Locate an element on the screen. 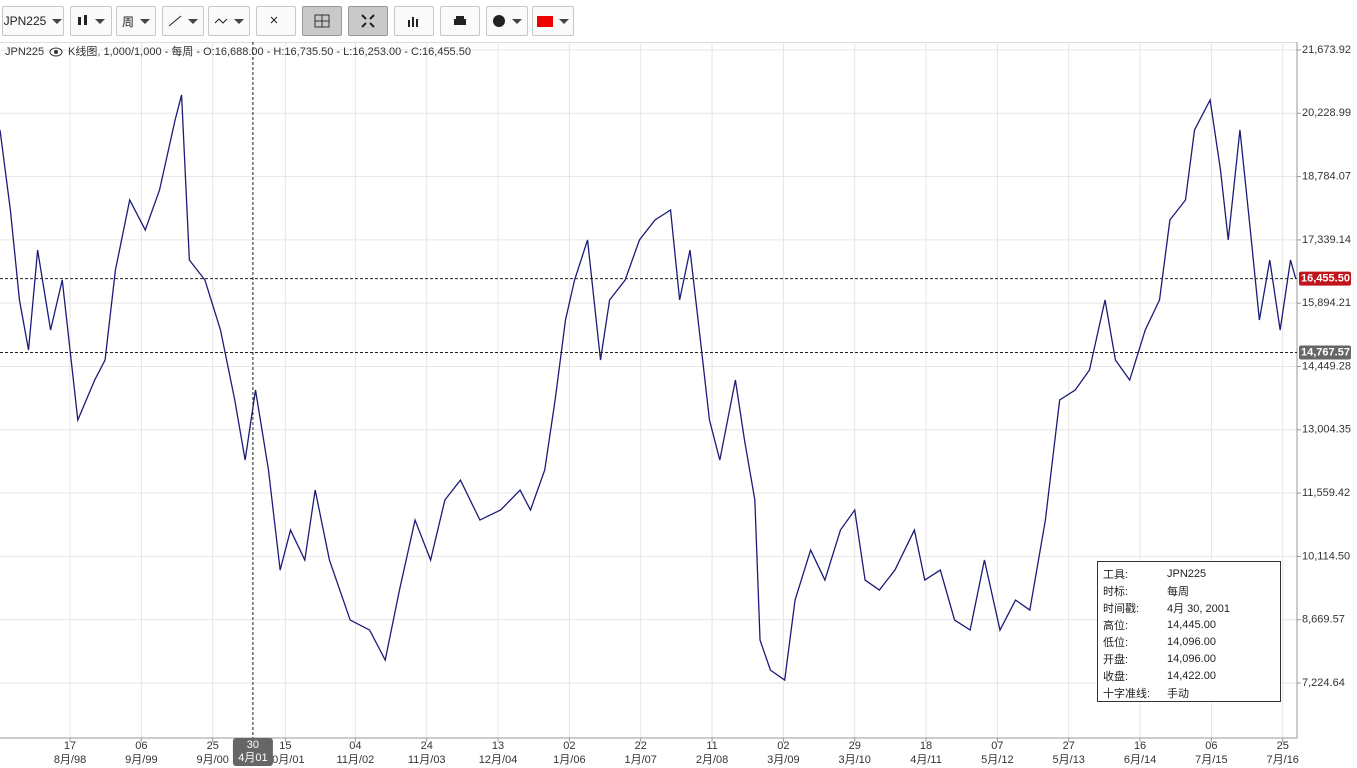 This screenshot has height=768, width=1357. info-row: 开盘: 14,096.00 is located at coordinates (1189, 658).